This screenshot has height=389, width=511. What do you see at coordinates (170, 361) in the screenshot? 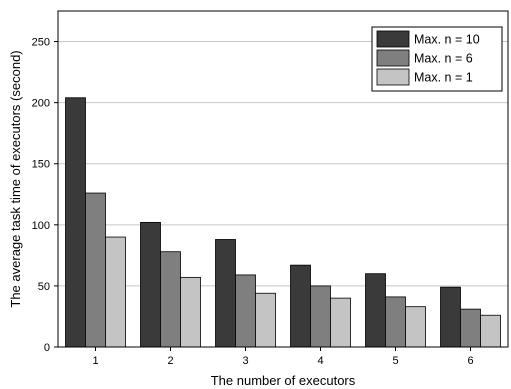
I see `x-tick-label: 2` at bounding box center [170, 361].